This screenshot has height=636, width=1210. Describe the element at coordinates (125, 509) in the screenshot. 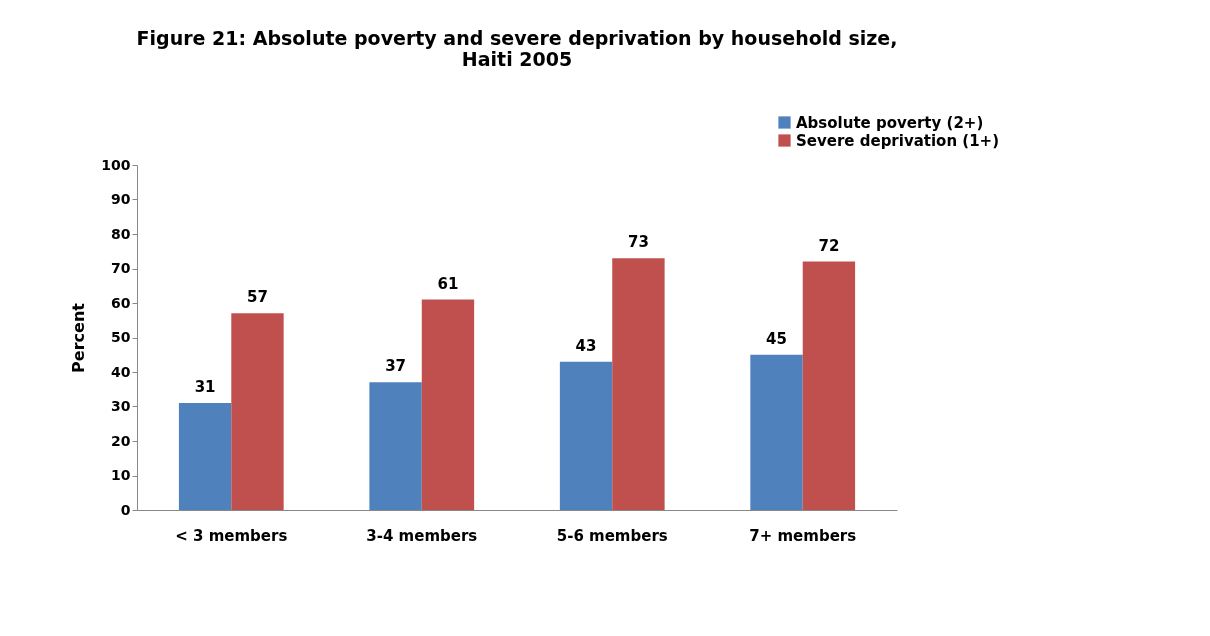

I see `y-tick-label: 0` at that location.